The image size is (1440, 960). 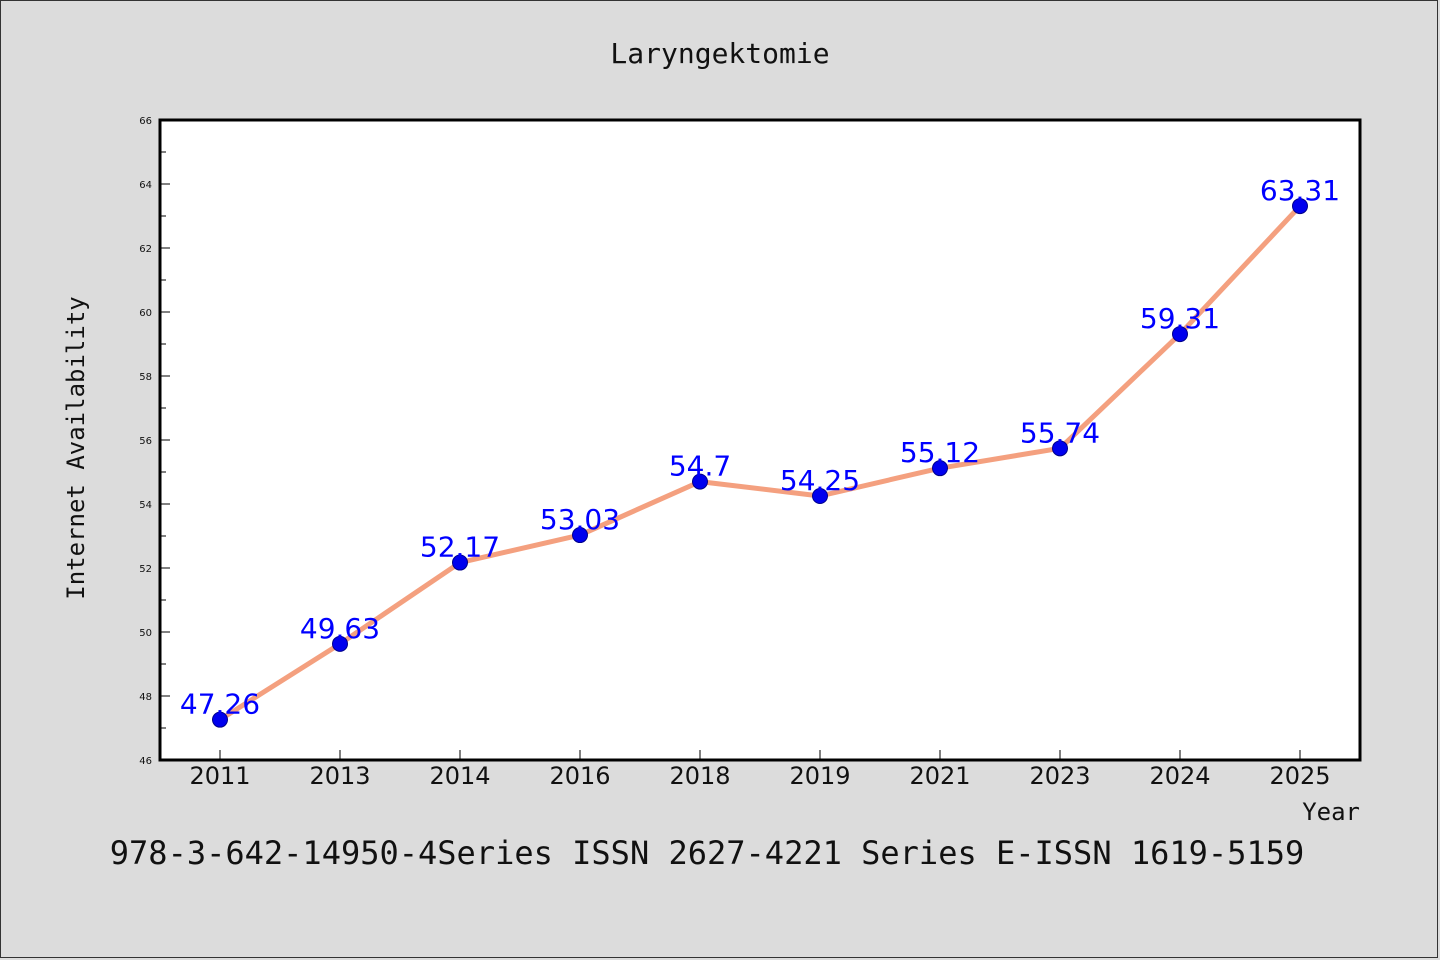 What do you see at coordinates (145, 185) in the screenshot?
I see `y-tick-label: 64` at bounding box center [145, 185].